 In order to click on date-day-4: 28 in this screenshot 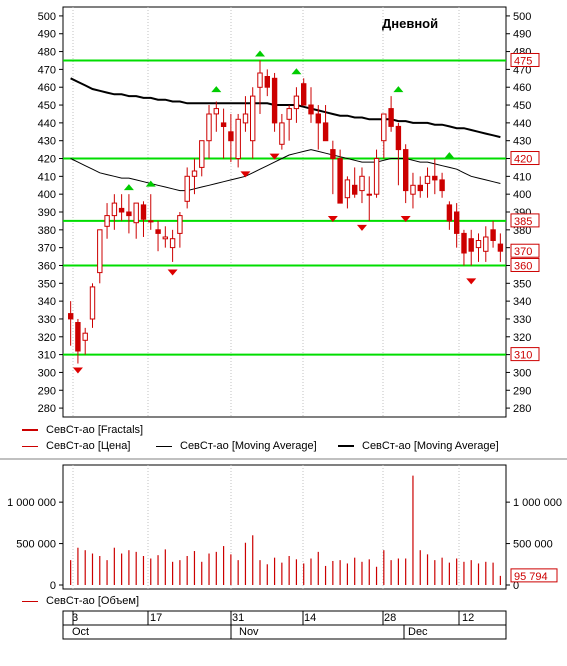, I will do `click(390, 618)`.